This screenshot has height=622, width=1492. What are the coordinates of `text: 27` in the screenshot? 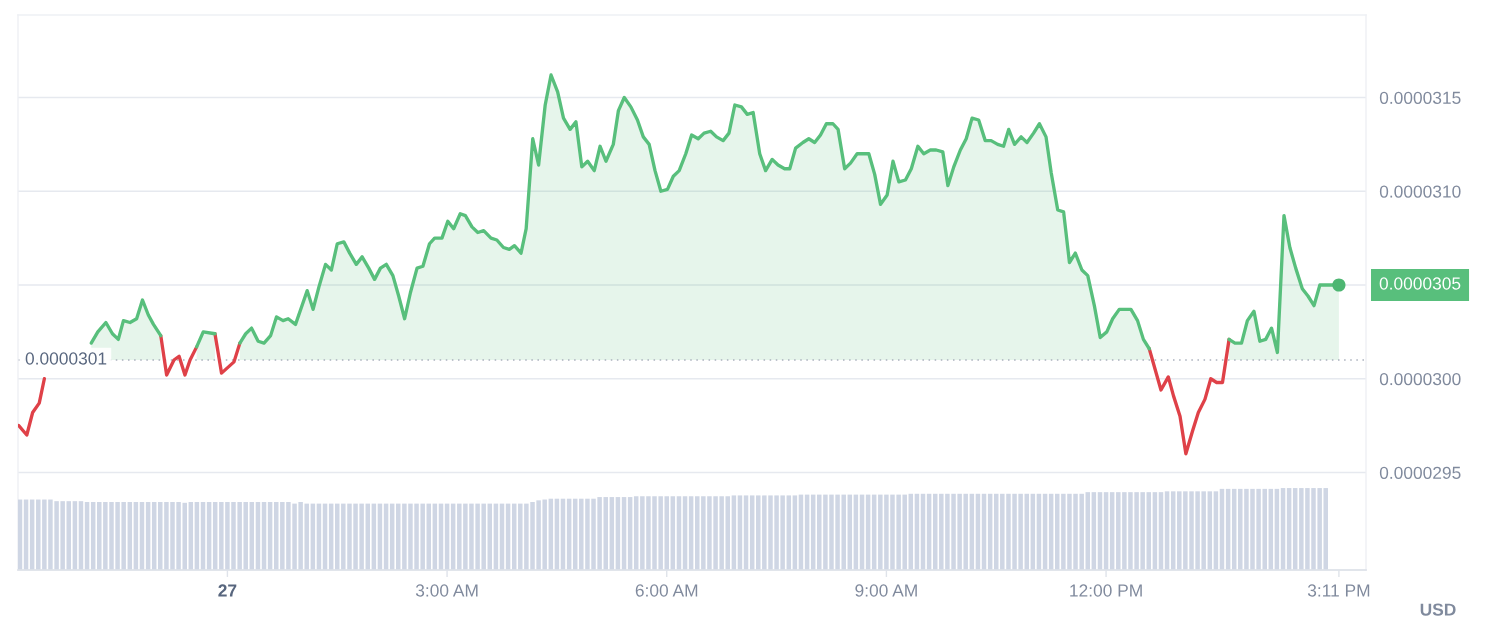 It's located at (227, 590).